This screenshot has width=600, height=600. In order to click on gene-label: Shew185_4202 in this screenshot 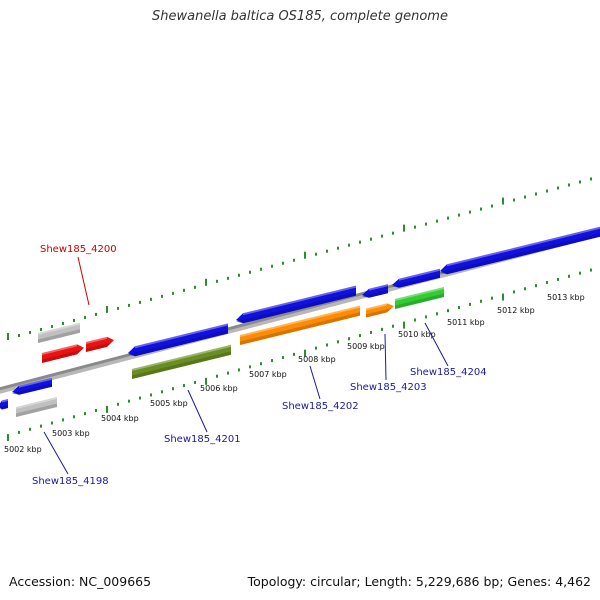, I will do `click(320, 406)`.